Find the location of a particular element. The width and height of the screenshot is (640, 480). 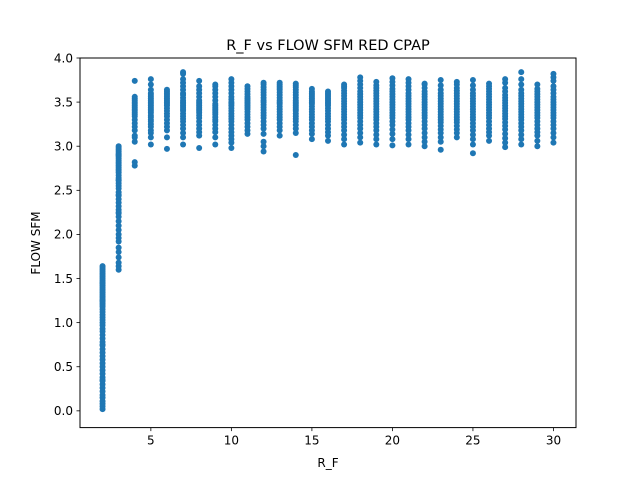

y-axis-ticks: 0.0 0.5 1.0 1.5 2.0 2.5 3.0 3.5 4.0 is located at coordinates (67, 234).